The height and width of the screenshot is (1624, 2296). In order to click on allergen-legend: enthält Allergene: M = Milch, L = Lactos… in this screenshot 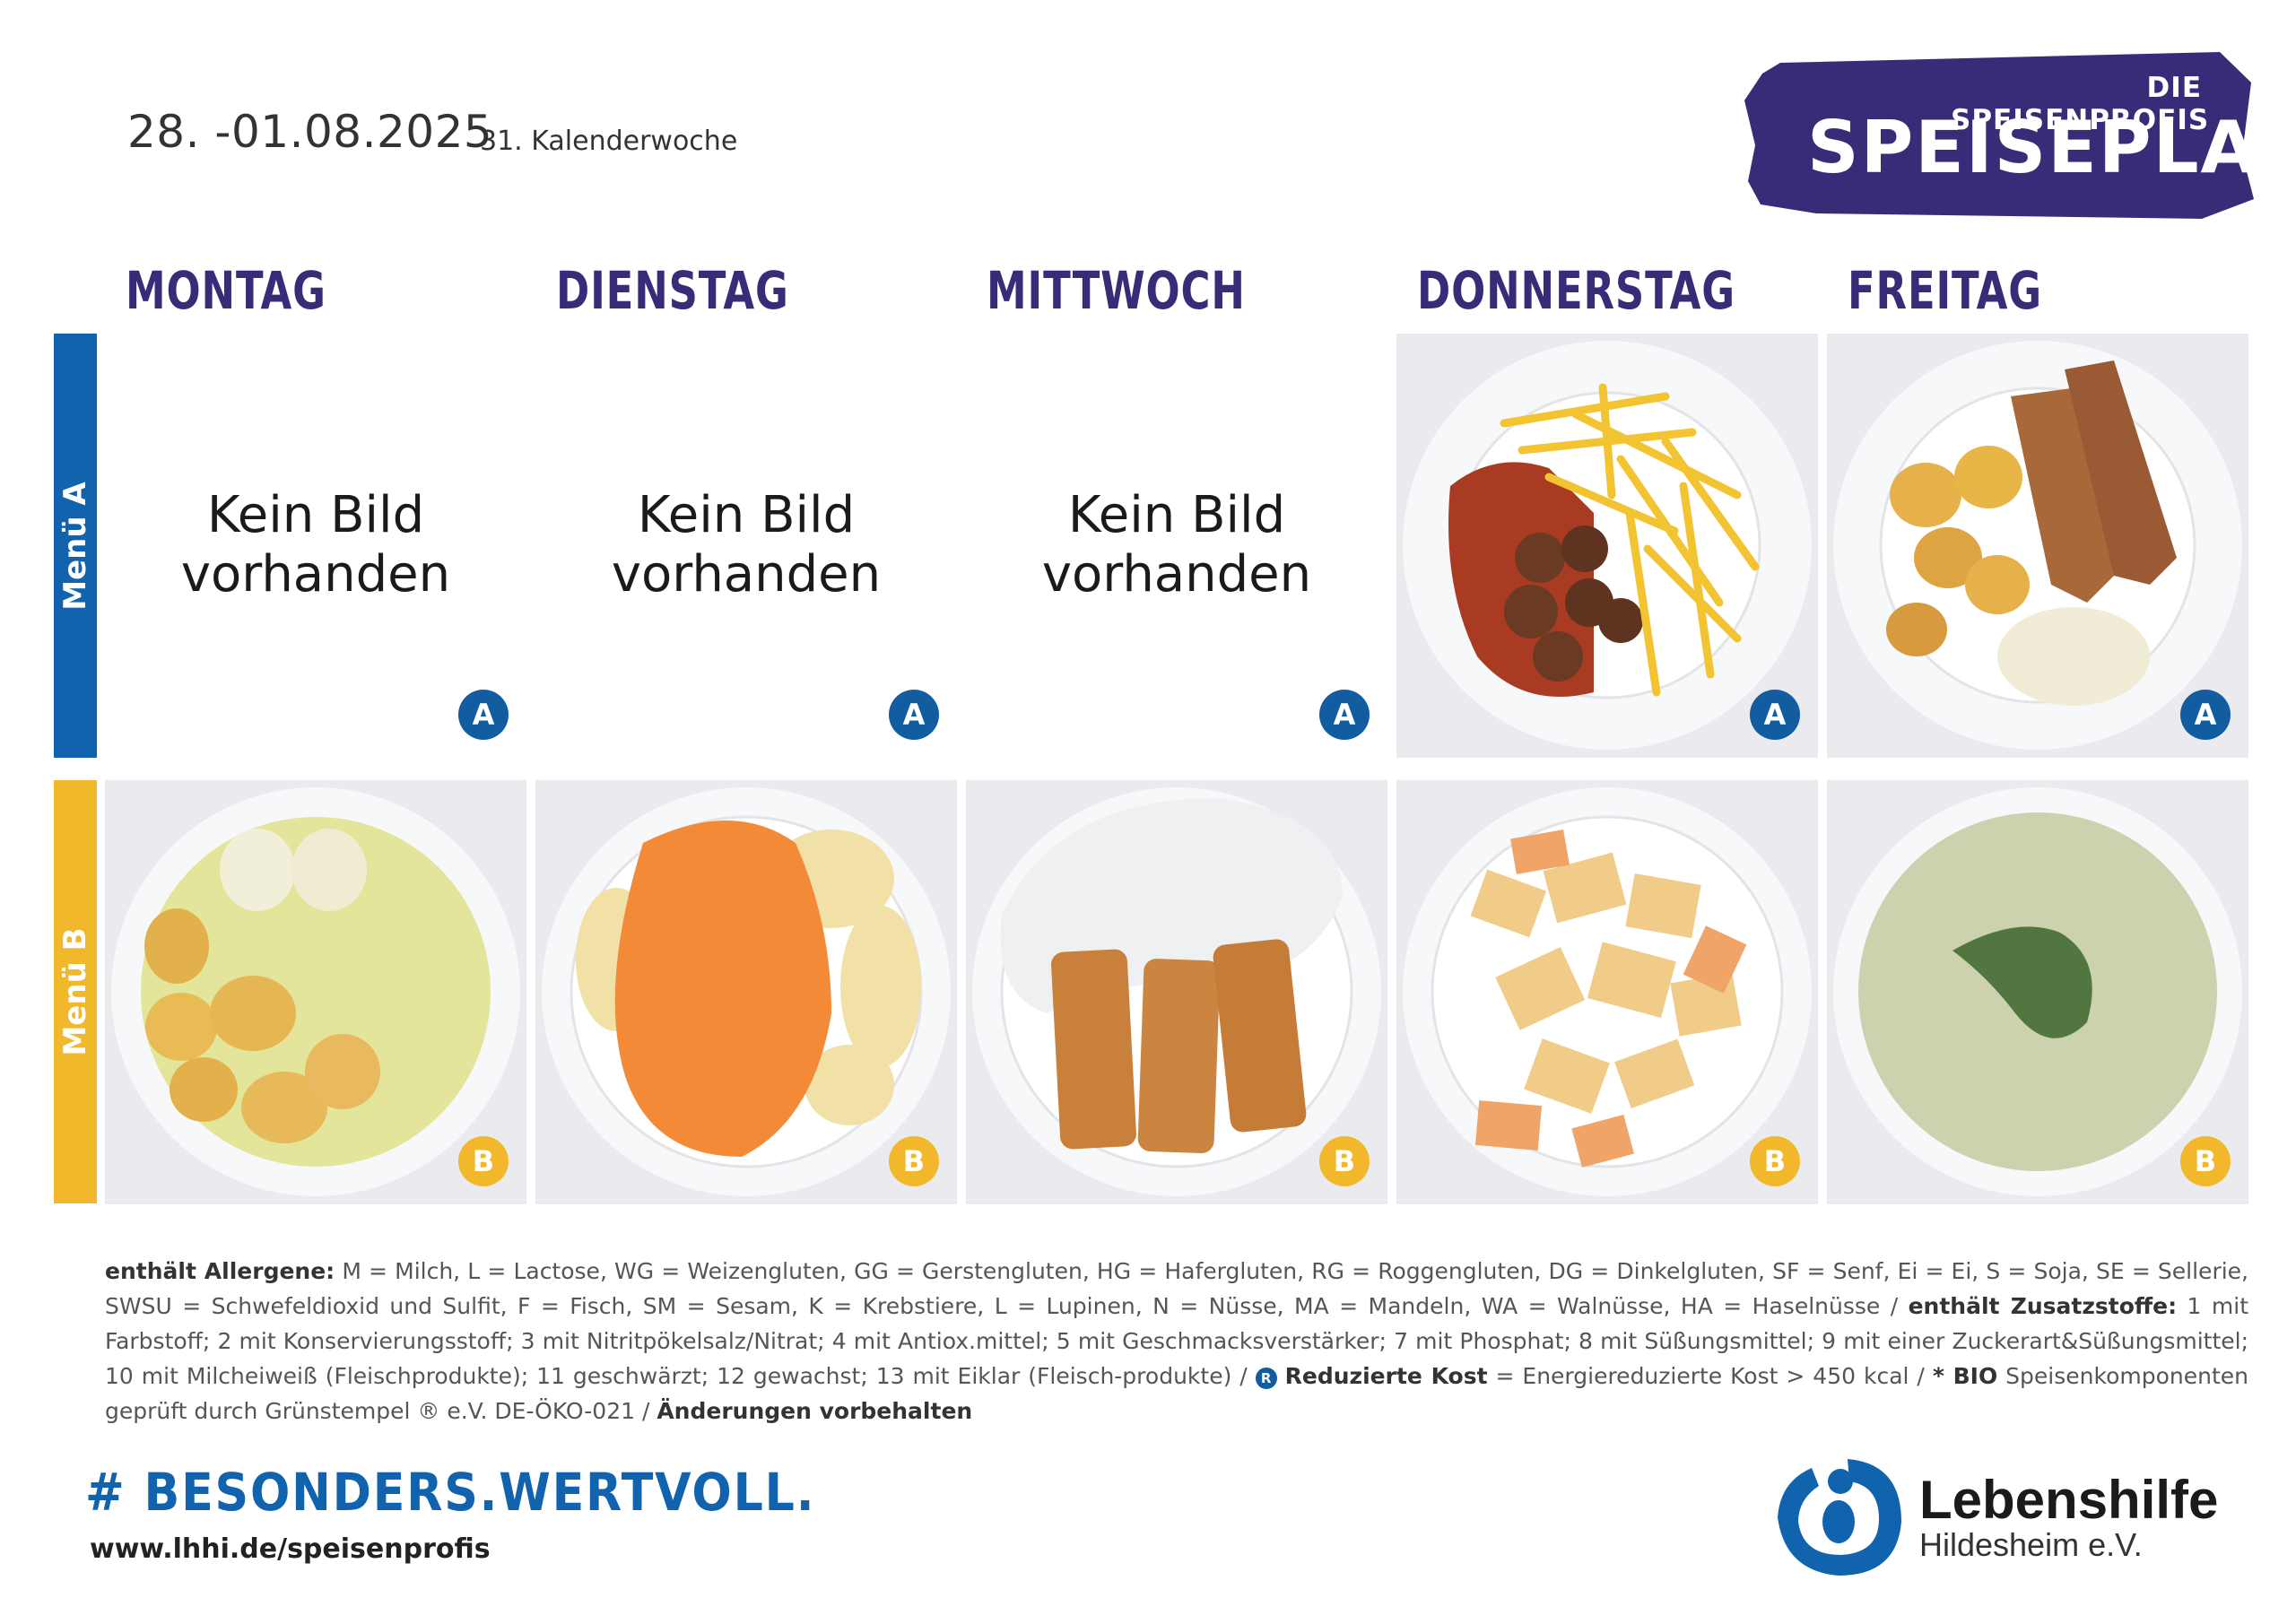, I will do `click(1177, 1341)`.